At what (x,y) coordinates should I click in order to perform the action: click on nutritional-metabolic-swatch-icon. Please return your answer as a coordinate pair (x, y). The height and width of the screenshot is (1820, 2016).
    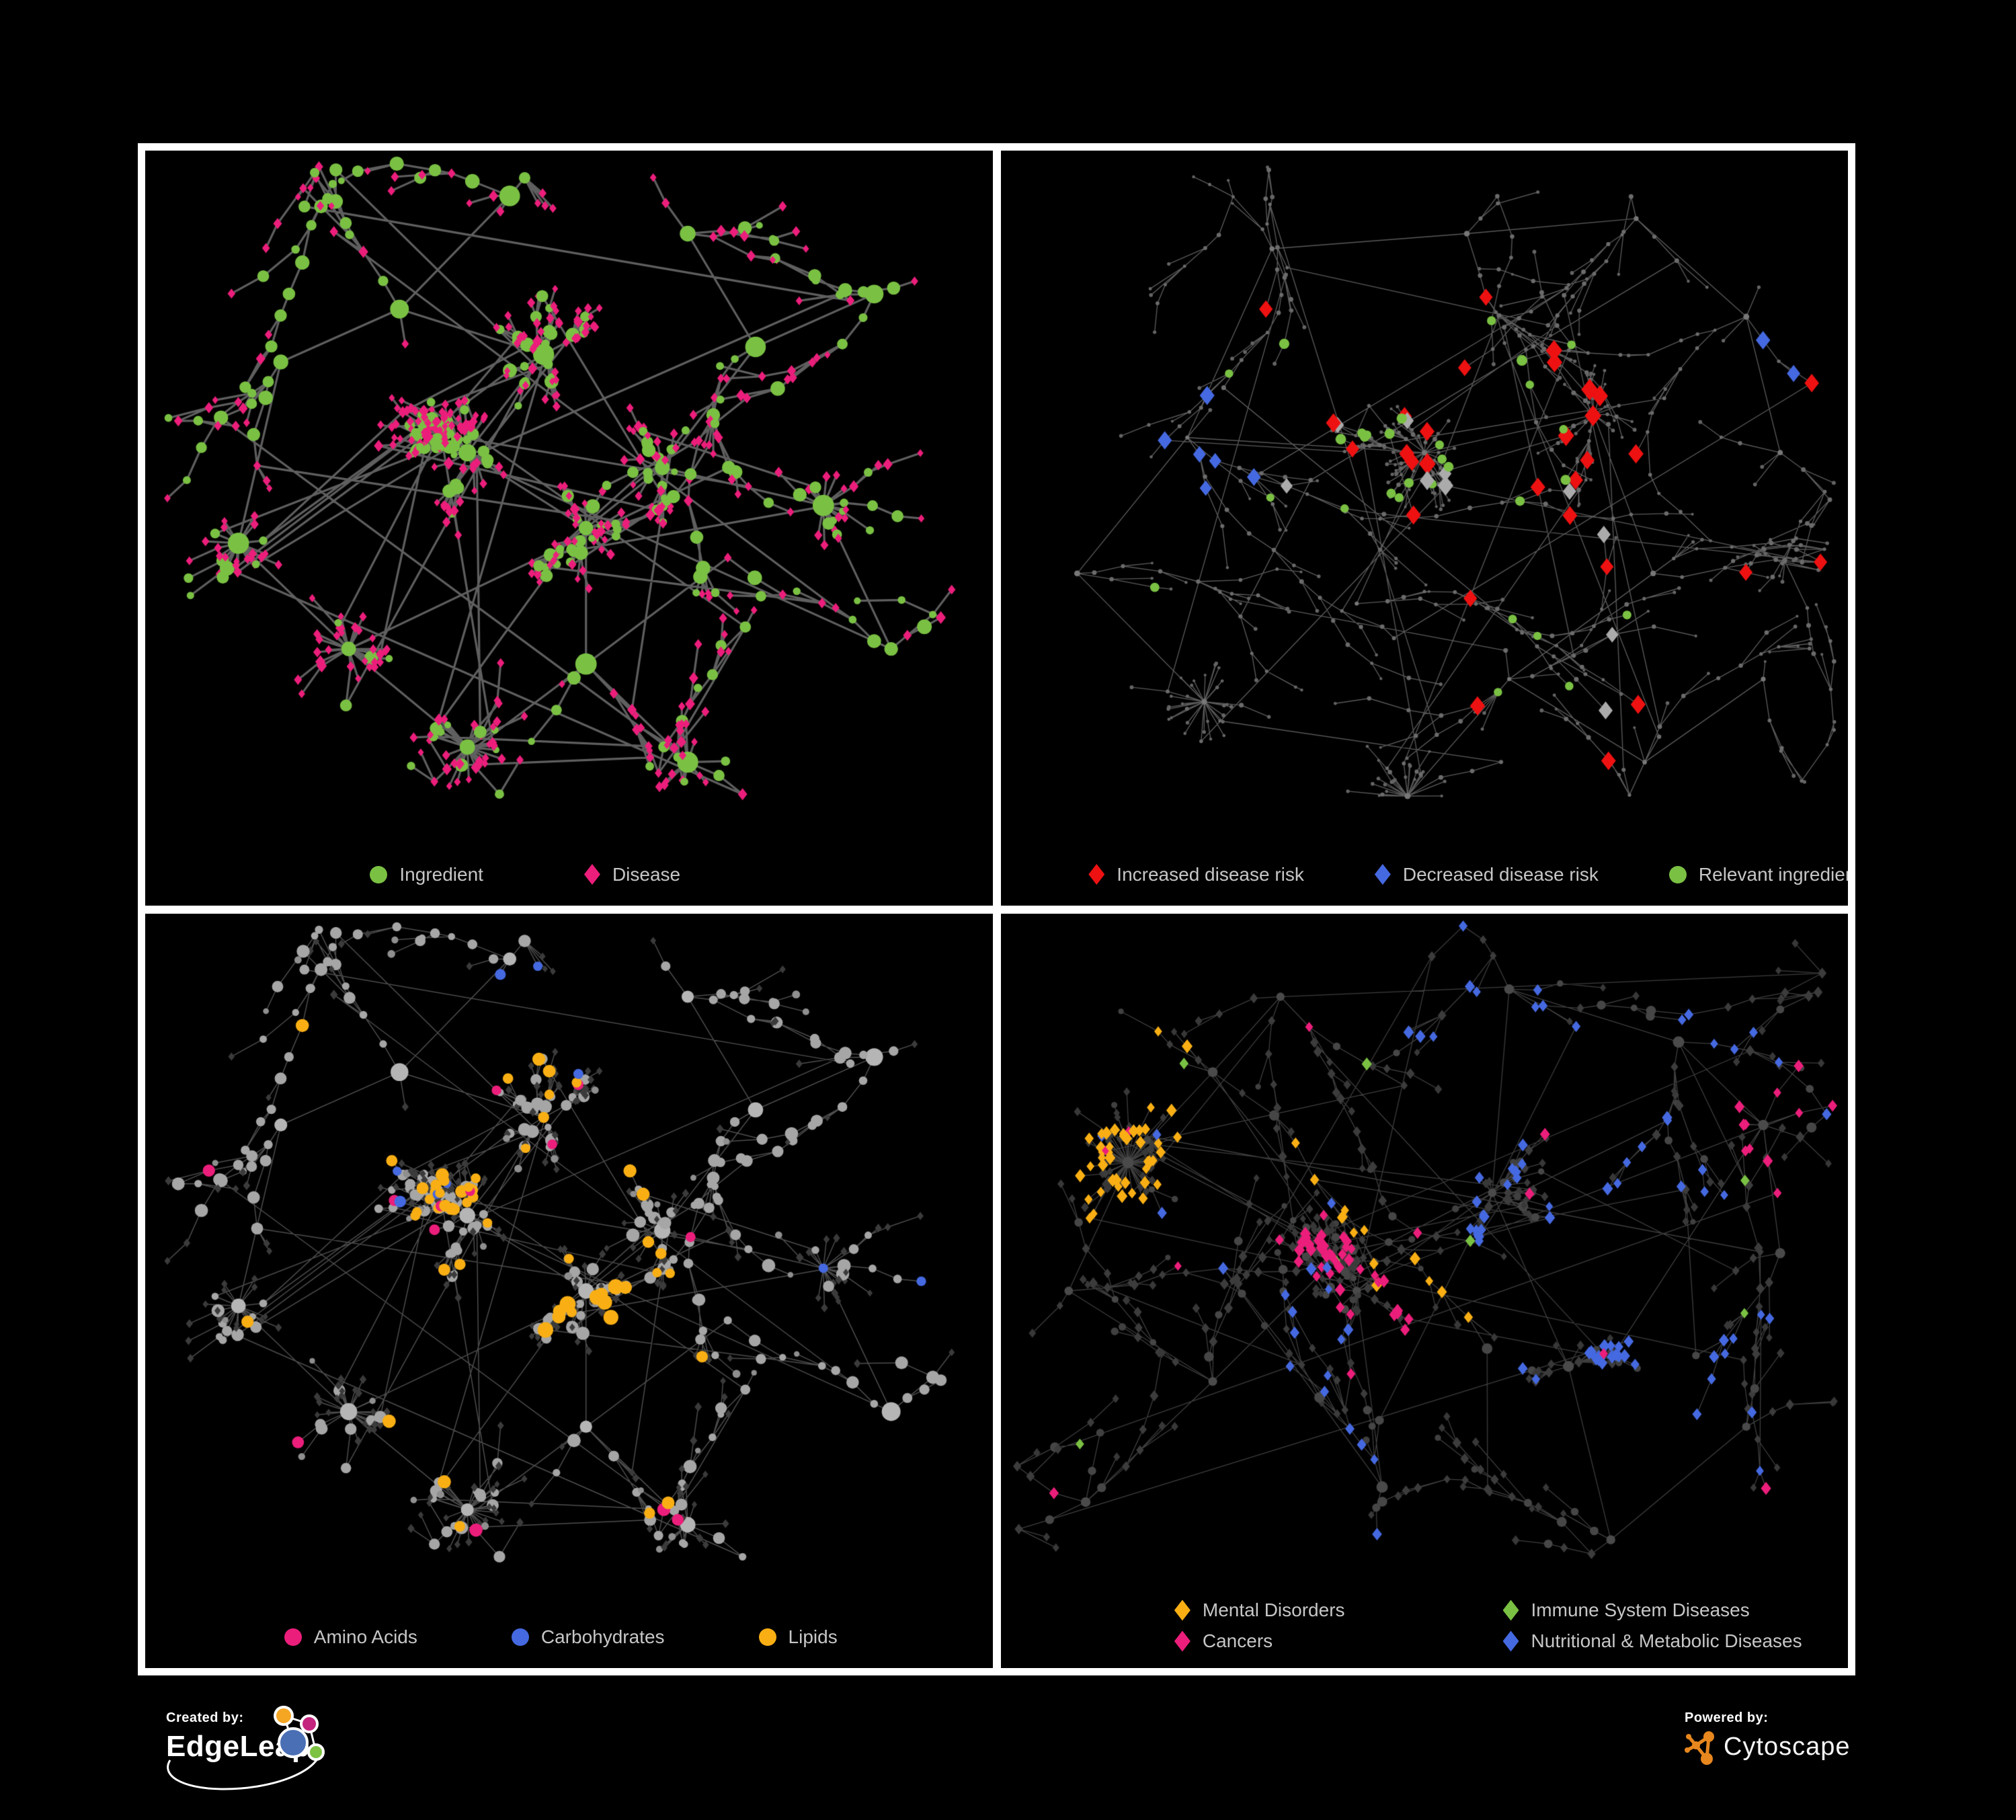
    Looking at the image, I should click on (1510, 1641).